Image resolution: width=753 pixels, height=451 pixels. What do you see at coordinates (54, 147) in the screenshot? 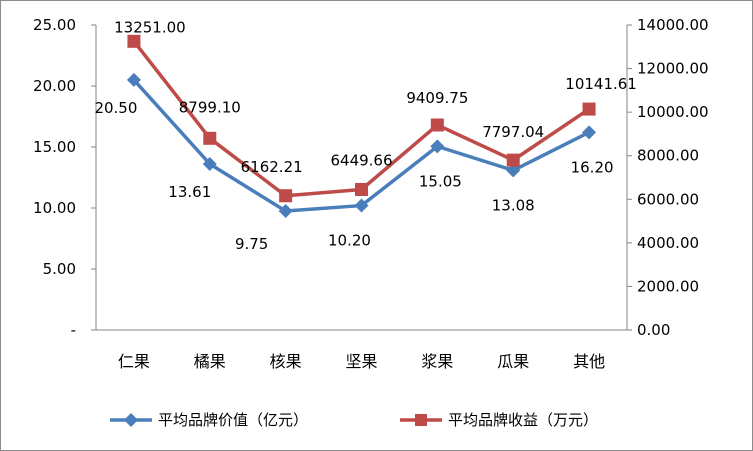
I see `left-tick-label: 15.00` at bounding box center [54, 147].